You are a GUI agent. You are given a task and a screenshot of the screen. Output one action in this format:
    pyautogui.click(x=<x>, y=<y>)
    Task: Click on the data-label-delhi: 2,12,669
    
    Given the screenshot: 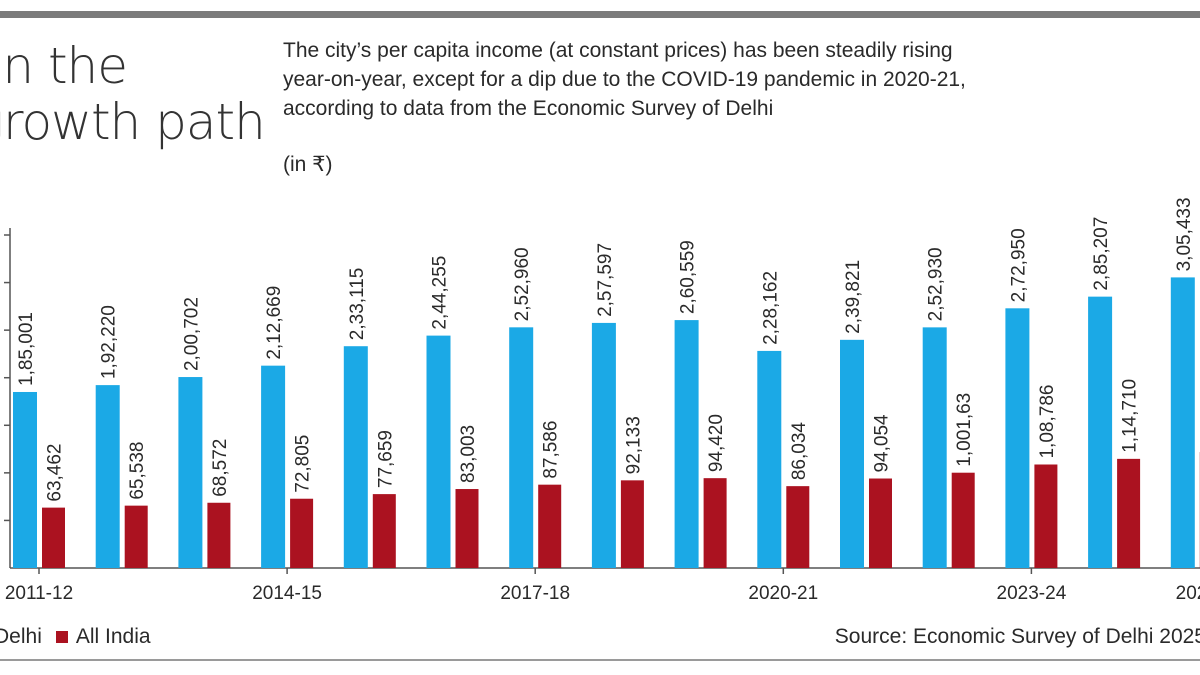 What is the action you would take?
    pyautogui.click(x=274, y=323)
    